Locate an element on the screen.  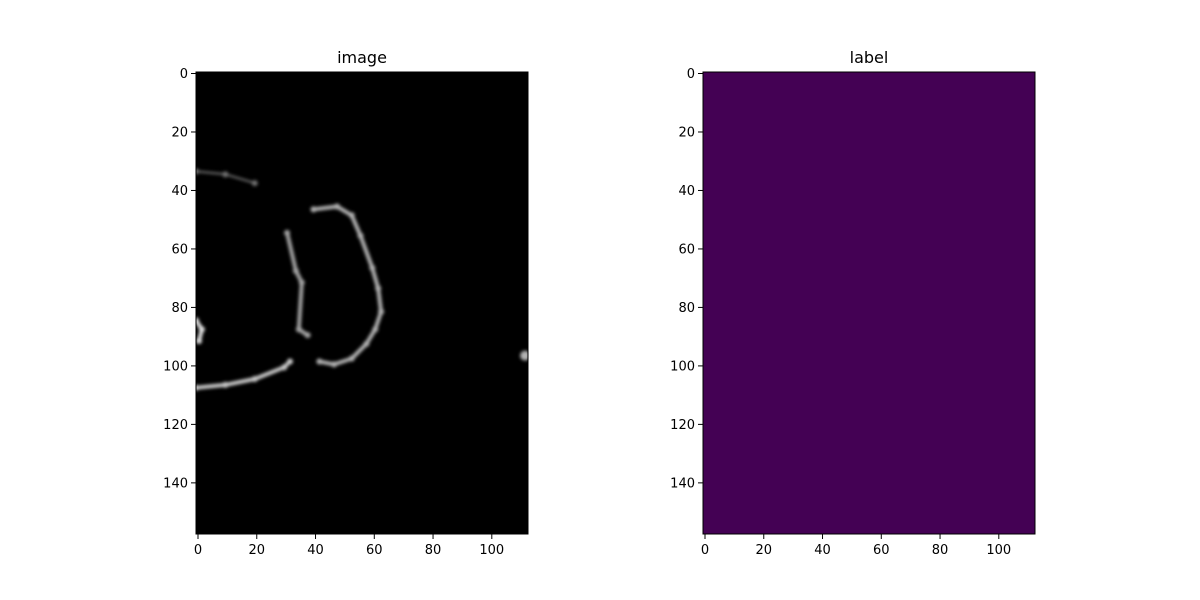
image-x-tick-label: 40 is located at coordinates (315, 550).